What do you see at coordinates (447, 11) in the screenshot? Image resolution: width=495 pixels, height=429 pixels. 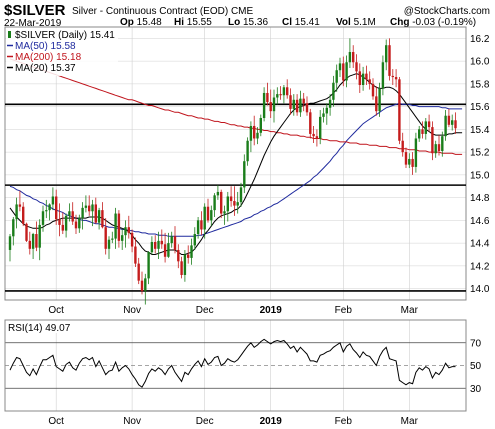 I see `watermark-label: @StockCharts.com` at bounding box center [447, 11].